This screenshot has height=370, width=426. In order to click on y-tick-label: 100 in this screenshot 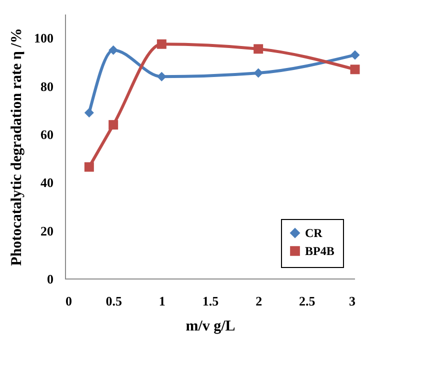, I will do `click(44, 38)`.